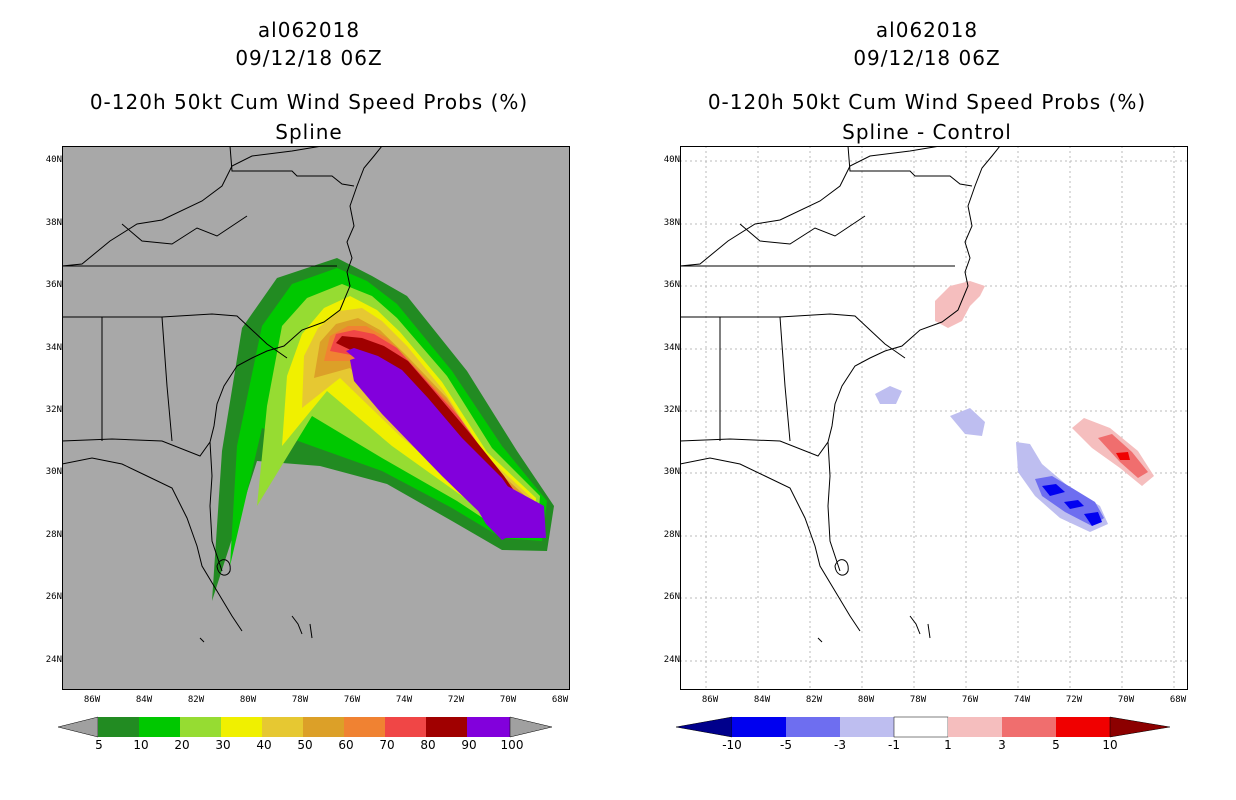  I want to click on colorbar-label: 1, so click(948, 745).